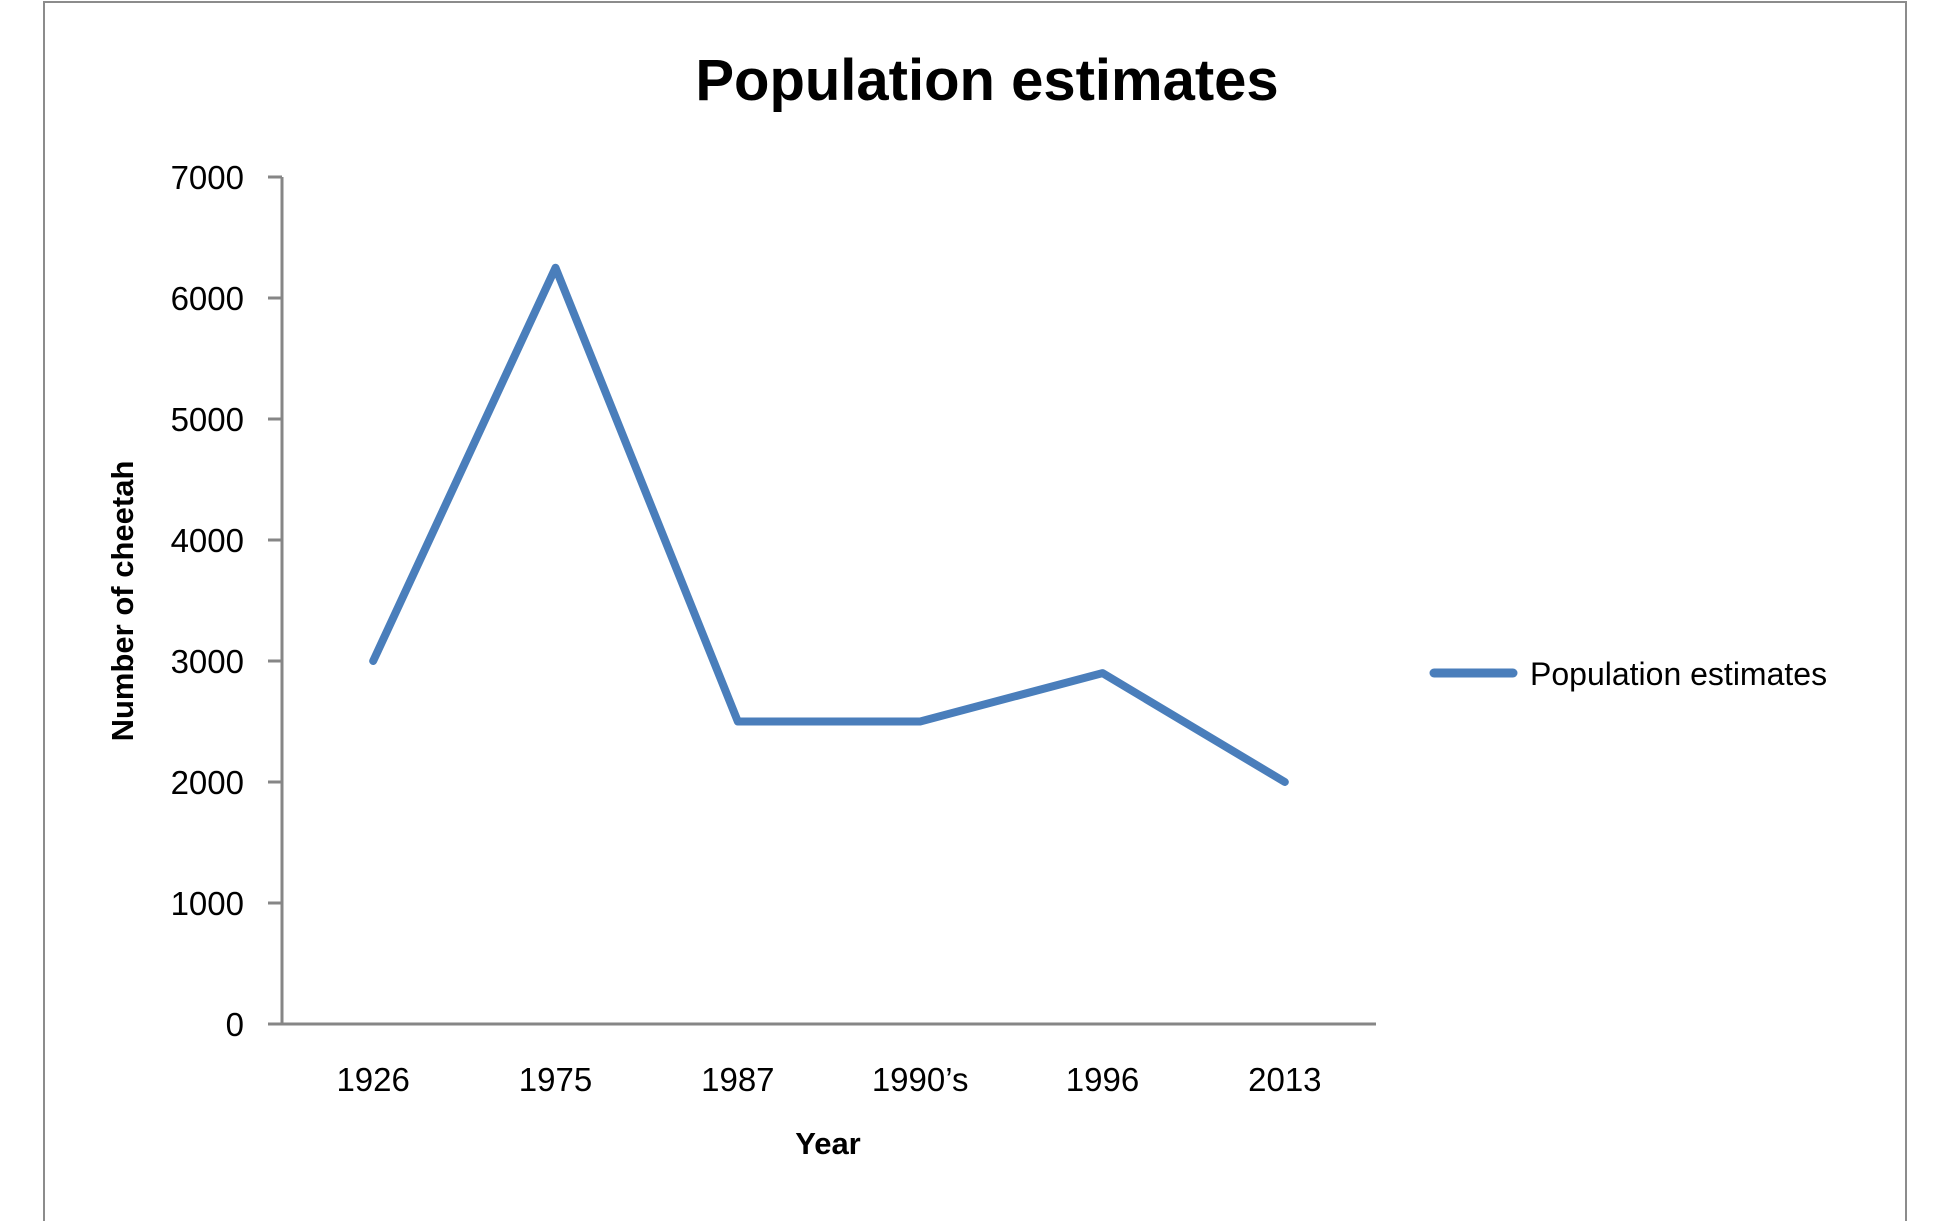 The height and width of the screenshot is (1221, 1941). Describe the element at coordinates (122, 601) in the screenshot. I see `y-axis-label: Number of cheetah` at that location.